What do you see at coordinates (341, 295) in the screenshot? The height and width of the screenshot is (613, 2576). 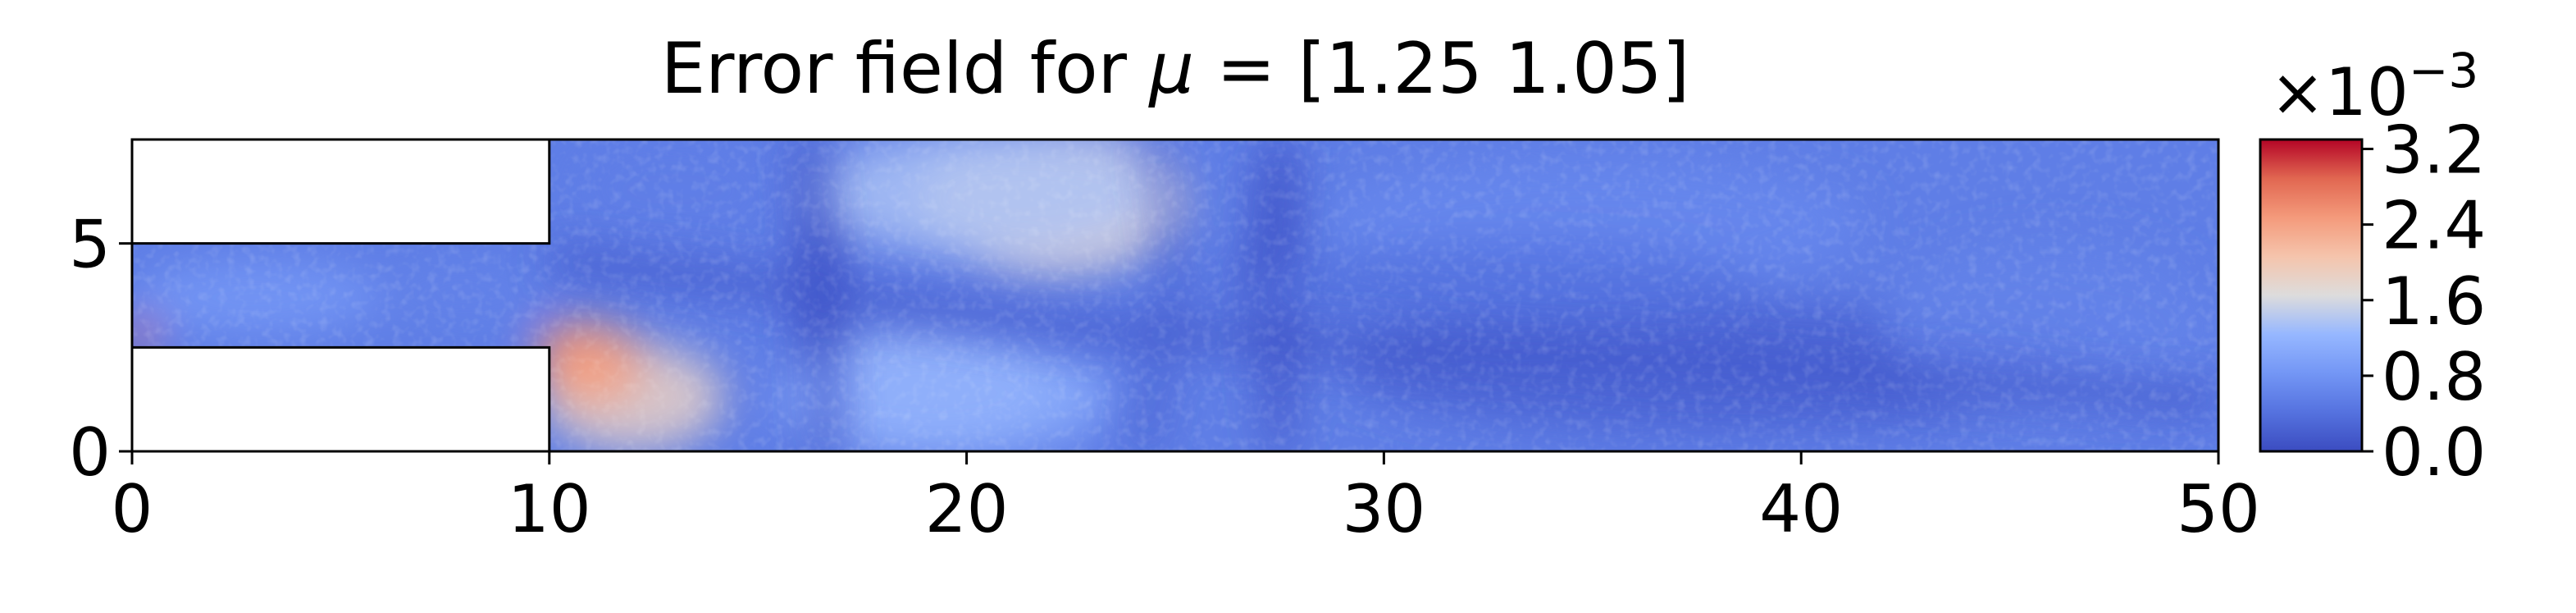 I see `domain-cutouts` at bounding box center [341, 295].